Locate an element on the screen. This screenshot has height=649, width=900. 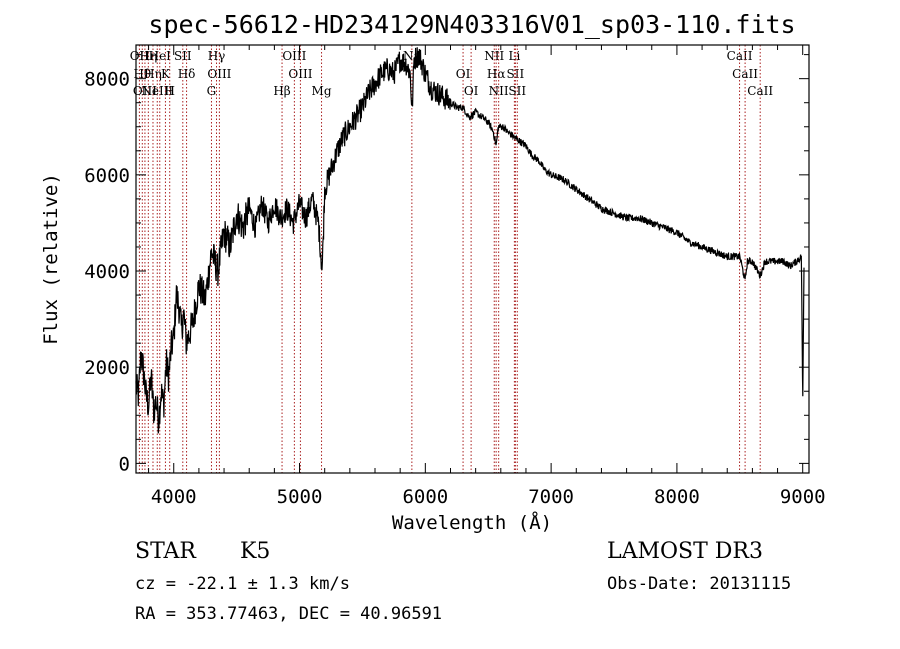
y-tick-label: 4000 is located at coordinates (107, 272).